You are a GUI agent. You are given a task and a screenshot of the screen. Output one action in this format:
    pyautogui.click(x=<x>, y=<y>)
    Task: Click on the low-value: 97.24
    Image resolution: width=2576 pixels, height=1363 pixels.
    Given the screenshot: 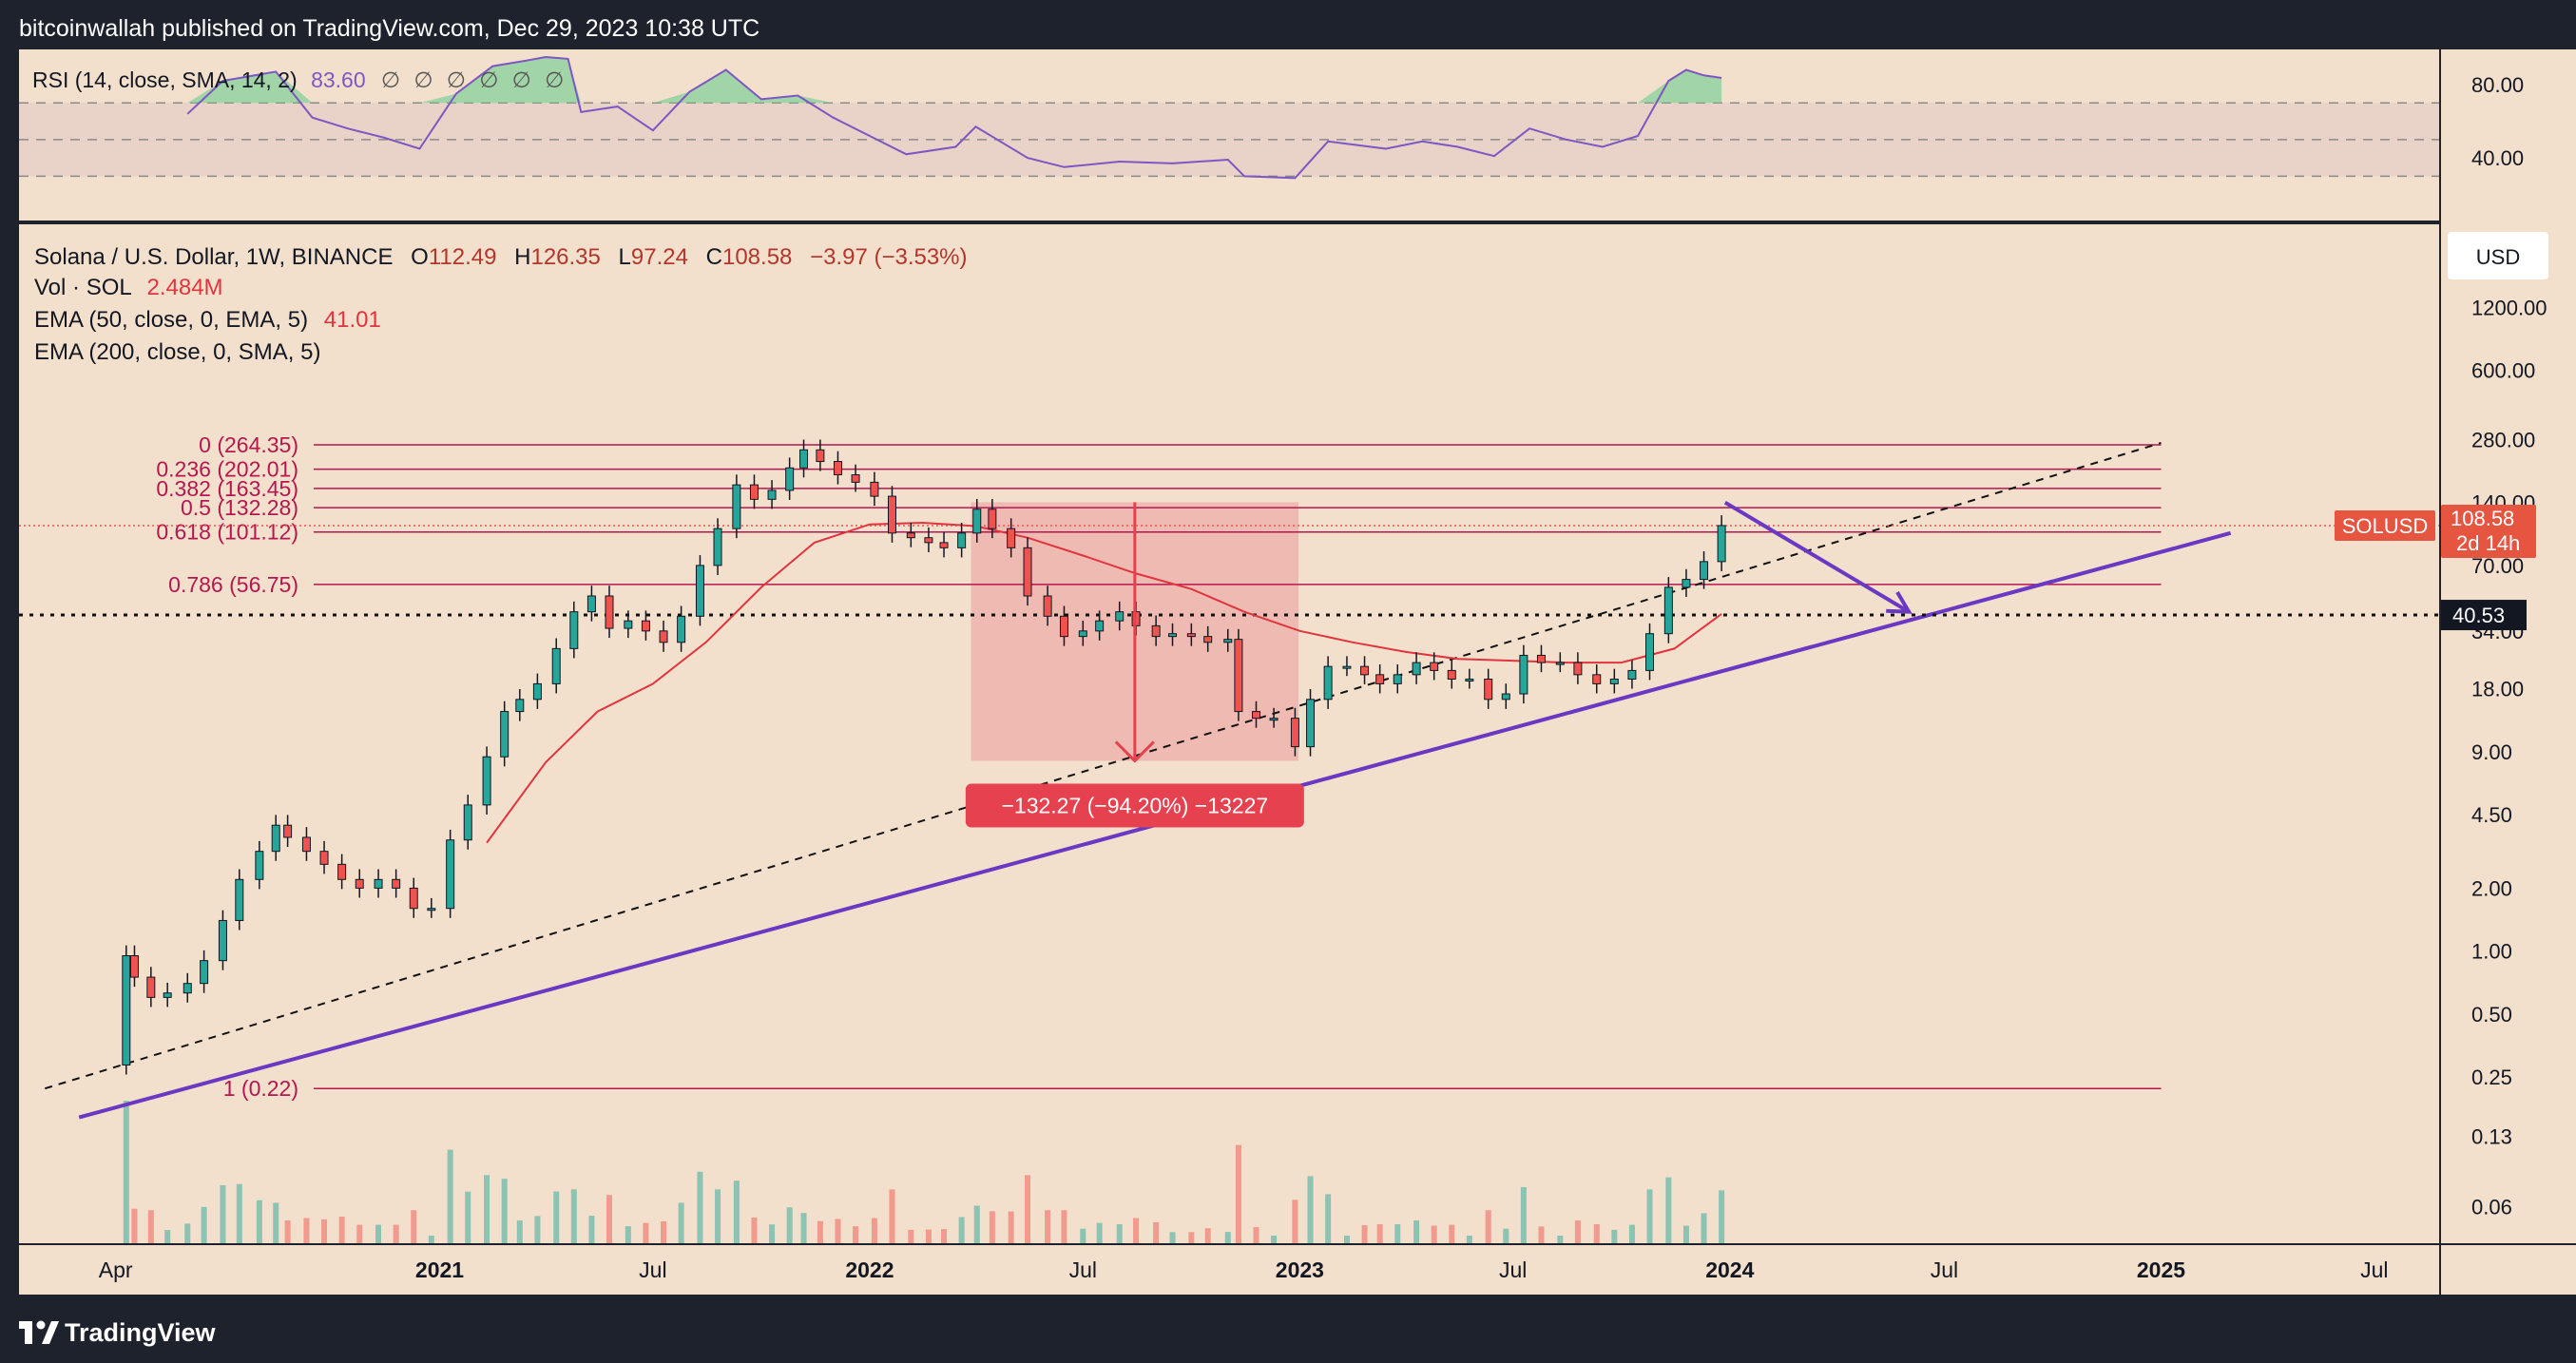 What is the action you would take?
    pyautogui.click(x=659, y=257)
    